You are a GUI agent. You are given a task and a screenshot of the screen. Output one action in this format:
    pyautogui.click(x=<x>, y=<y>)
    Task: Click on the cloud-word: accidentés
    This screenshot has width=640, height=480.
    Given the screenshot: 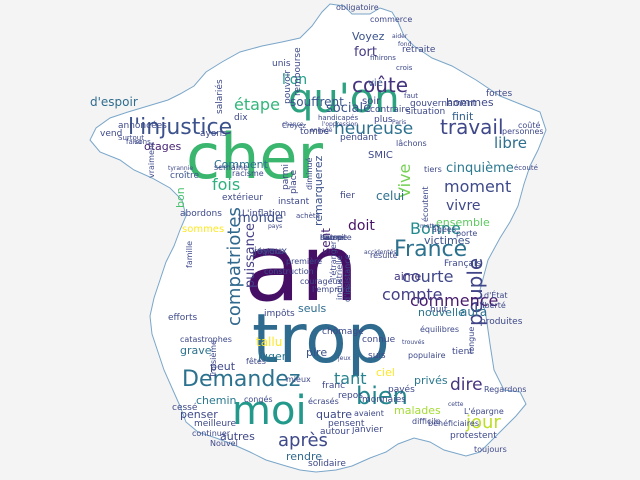 What is the action you would take?
    pyautogui.click(x=380, y=252)
    